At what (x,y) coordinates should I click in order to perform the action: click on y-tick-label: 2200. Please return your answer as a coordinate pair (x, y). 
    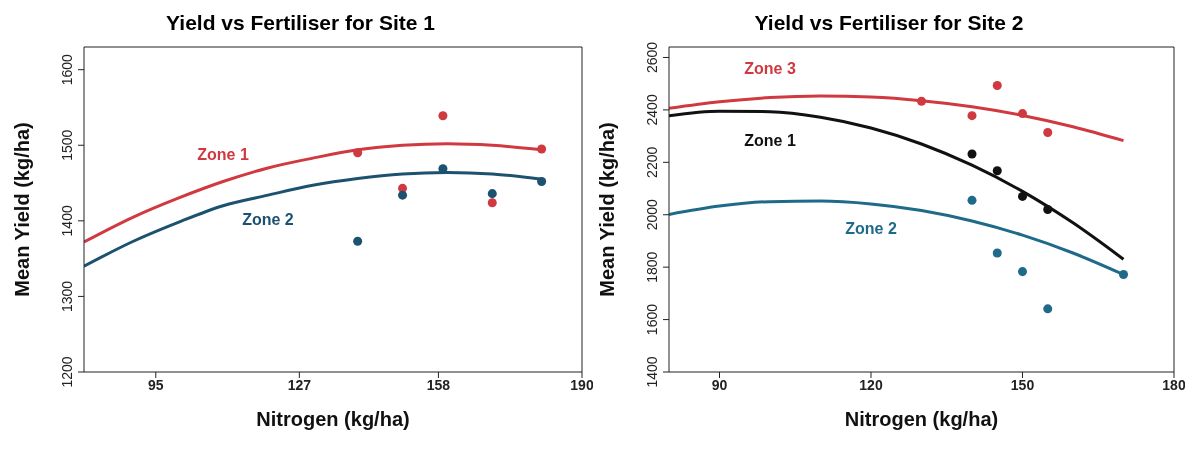
    Looking at the image, I should click on (652, 162).